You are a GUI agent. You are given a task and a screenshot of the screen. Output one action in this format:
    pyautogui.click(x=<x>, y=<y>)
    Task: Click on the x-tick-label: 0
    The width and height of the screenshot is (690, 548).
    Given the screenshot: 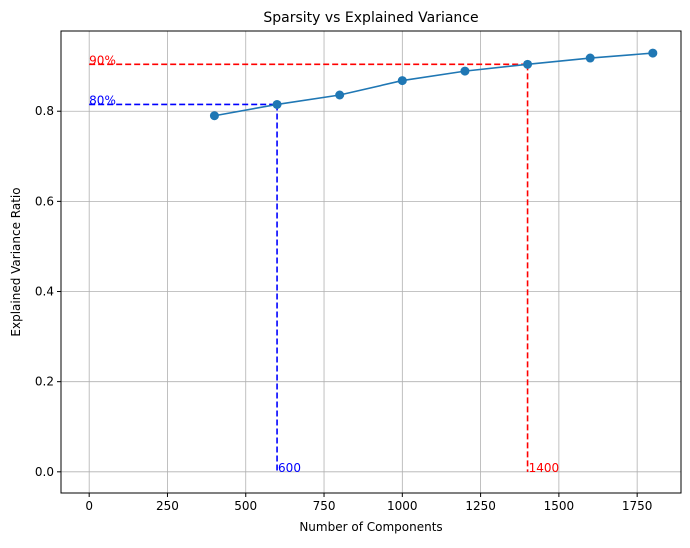 What is the action you would take?
    pyautogui.click(x=89, y=506)
    